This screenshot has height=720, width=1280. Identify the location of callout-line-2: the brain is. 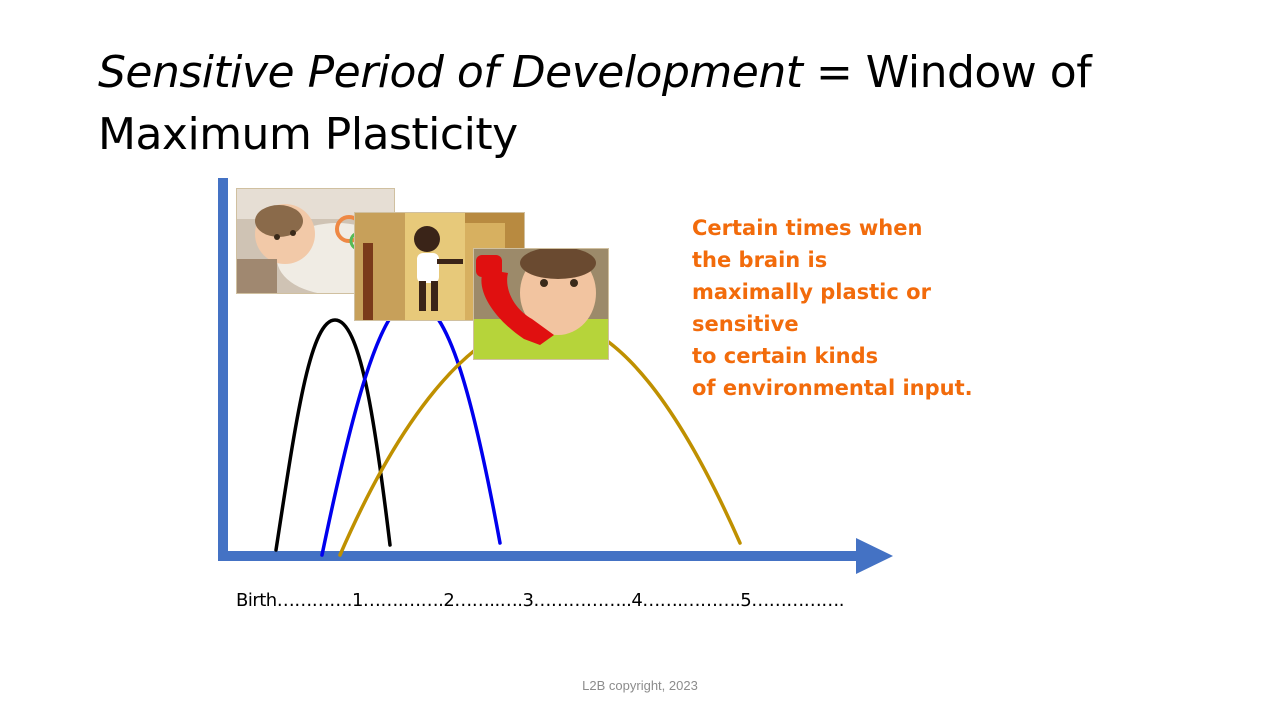
(760, 260).